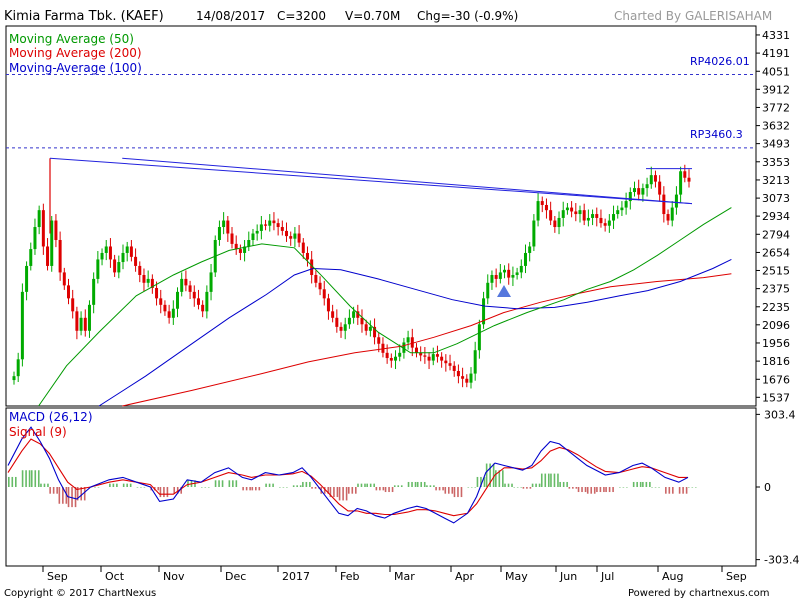  Describe the element at coordinates (75, 68) in the screenshot. I see `legend-ma100: Moving-Average (100)` at that location.